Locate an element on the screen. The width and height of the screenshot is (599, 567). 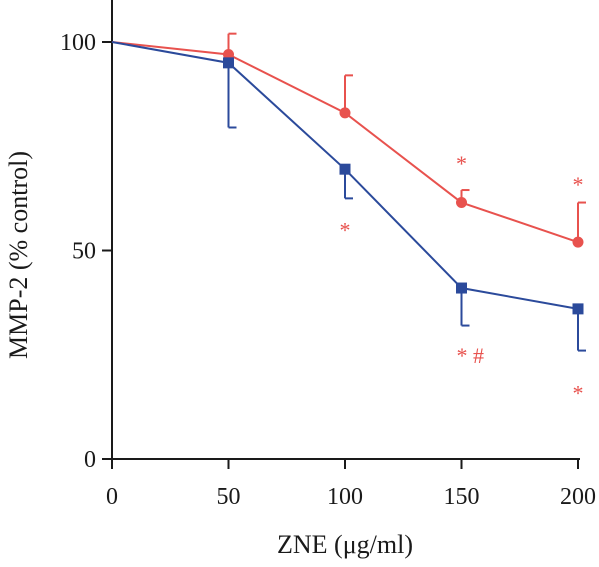
x-tick-label-100: 100 is located at coordinates (345, 497).